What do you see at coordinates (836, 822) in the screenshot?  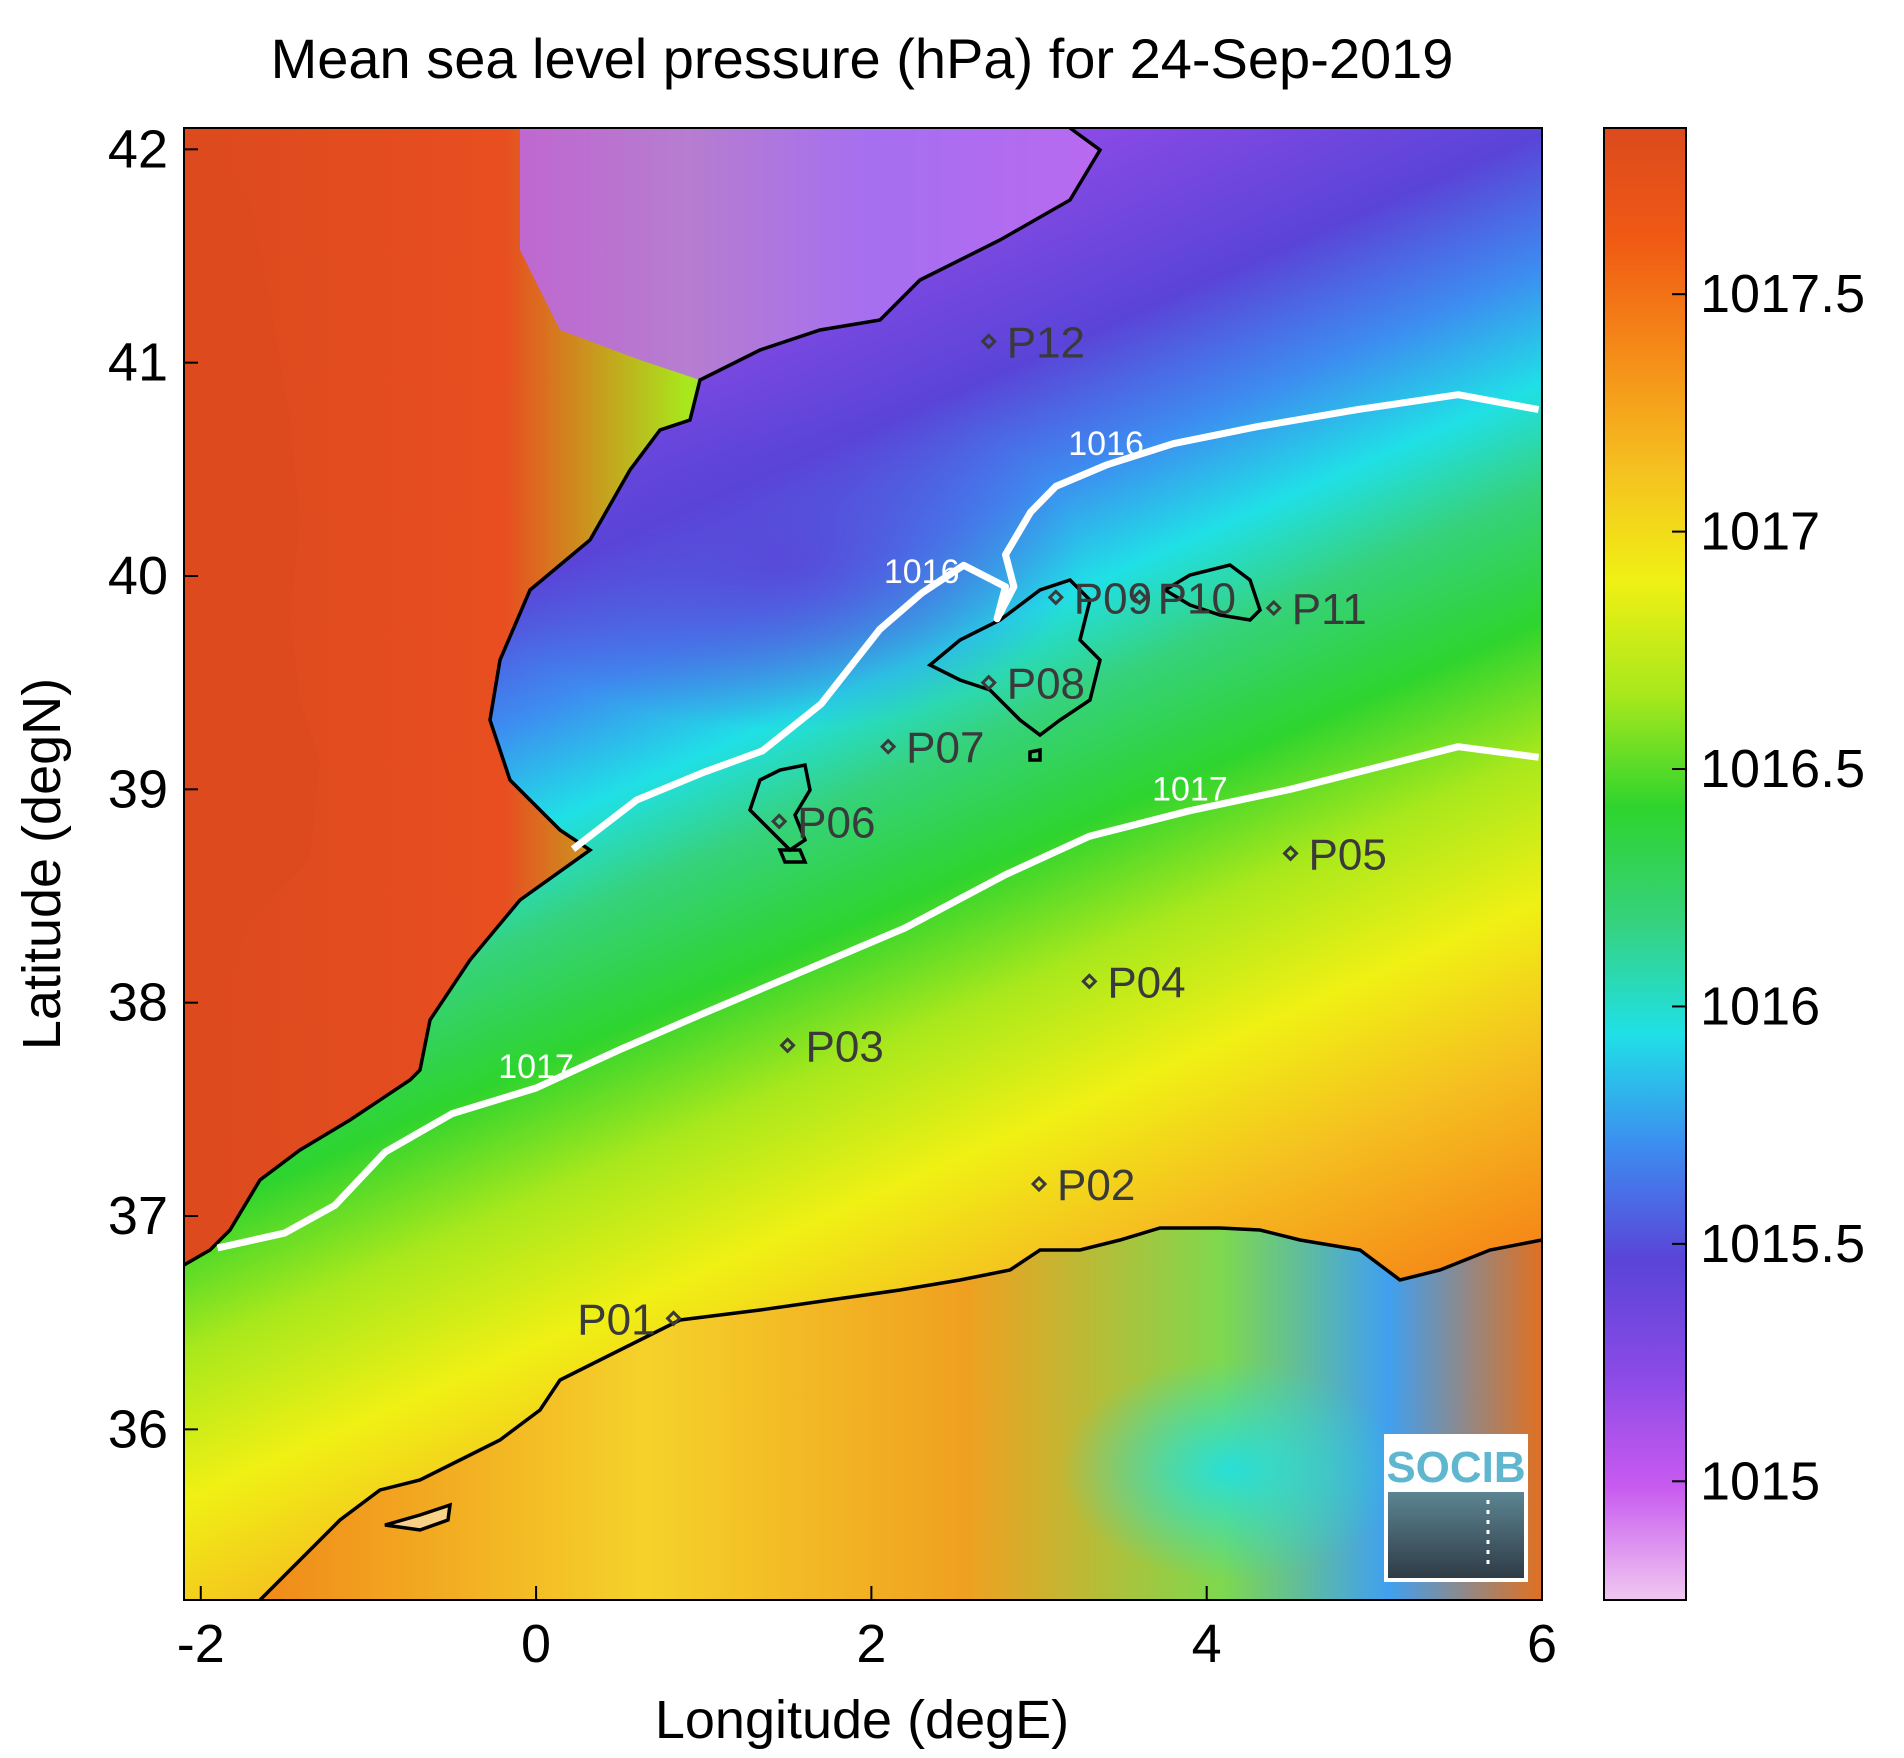 I see `station-label: P06` at bounding box center [836, 822].